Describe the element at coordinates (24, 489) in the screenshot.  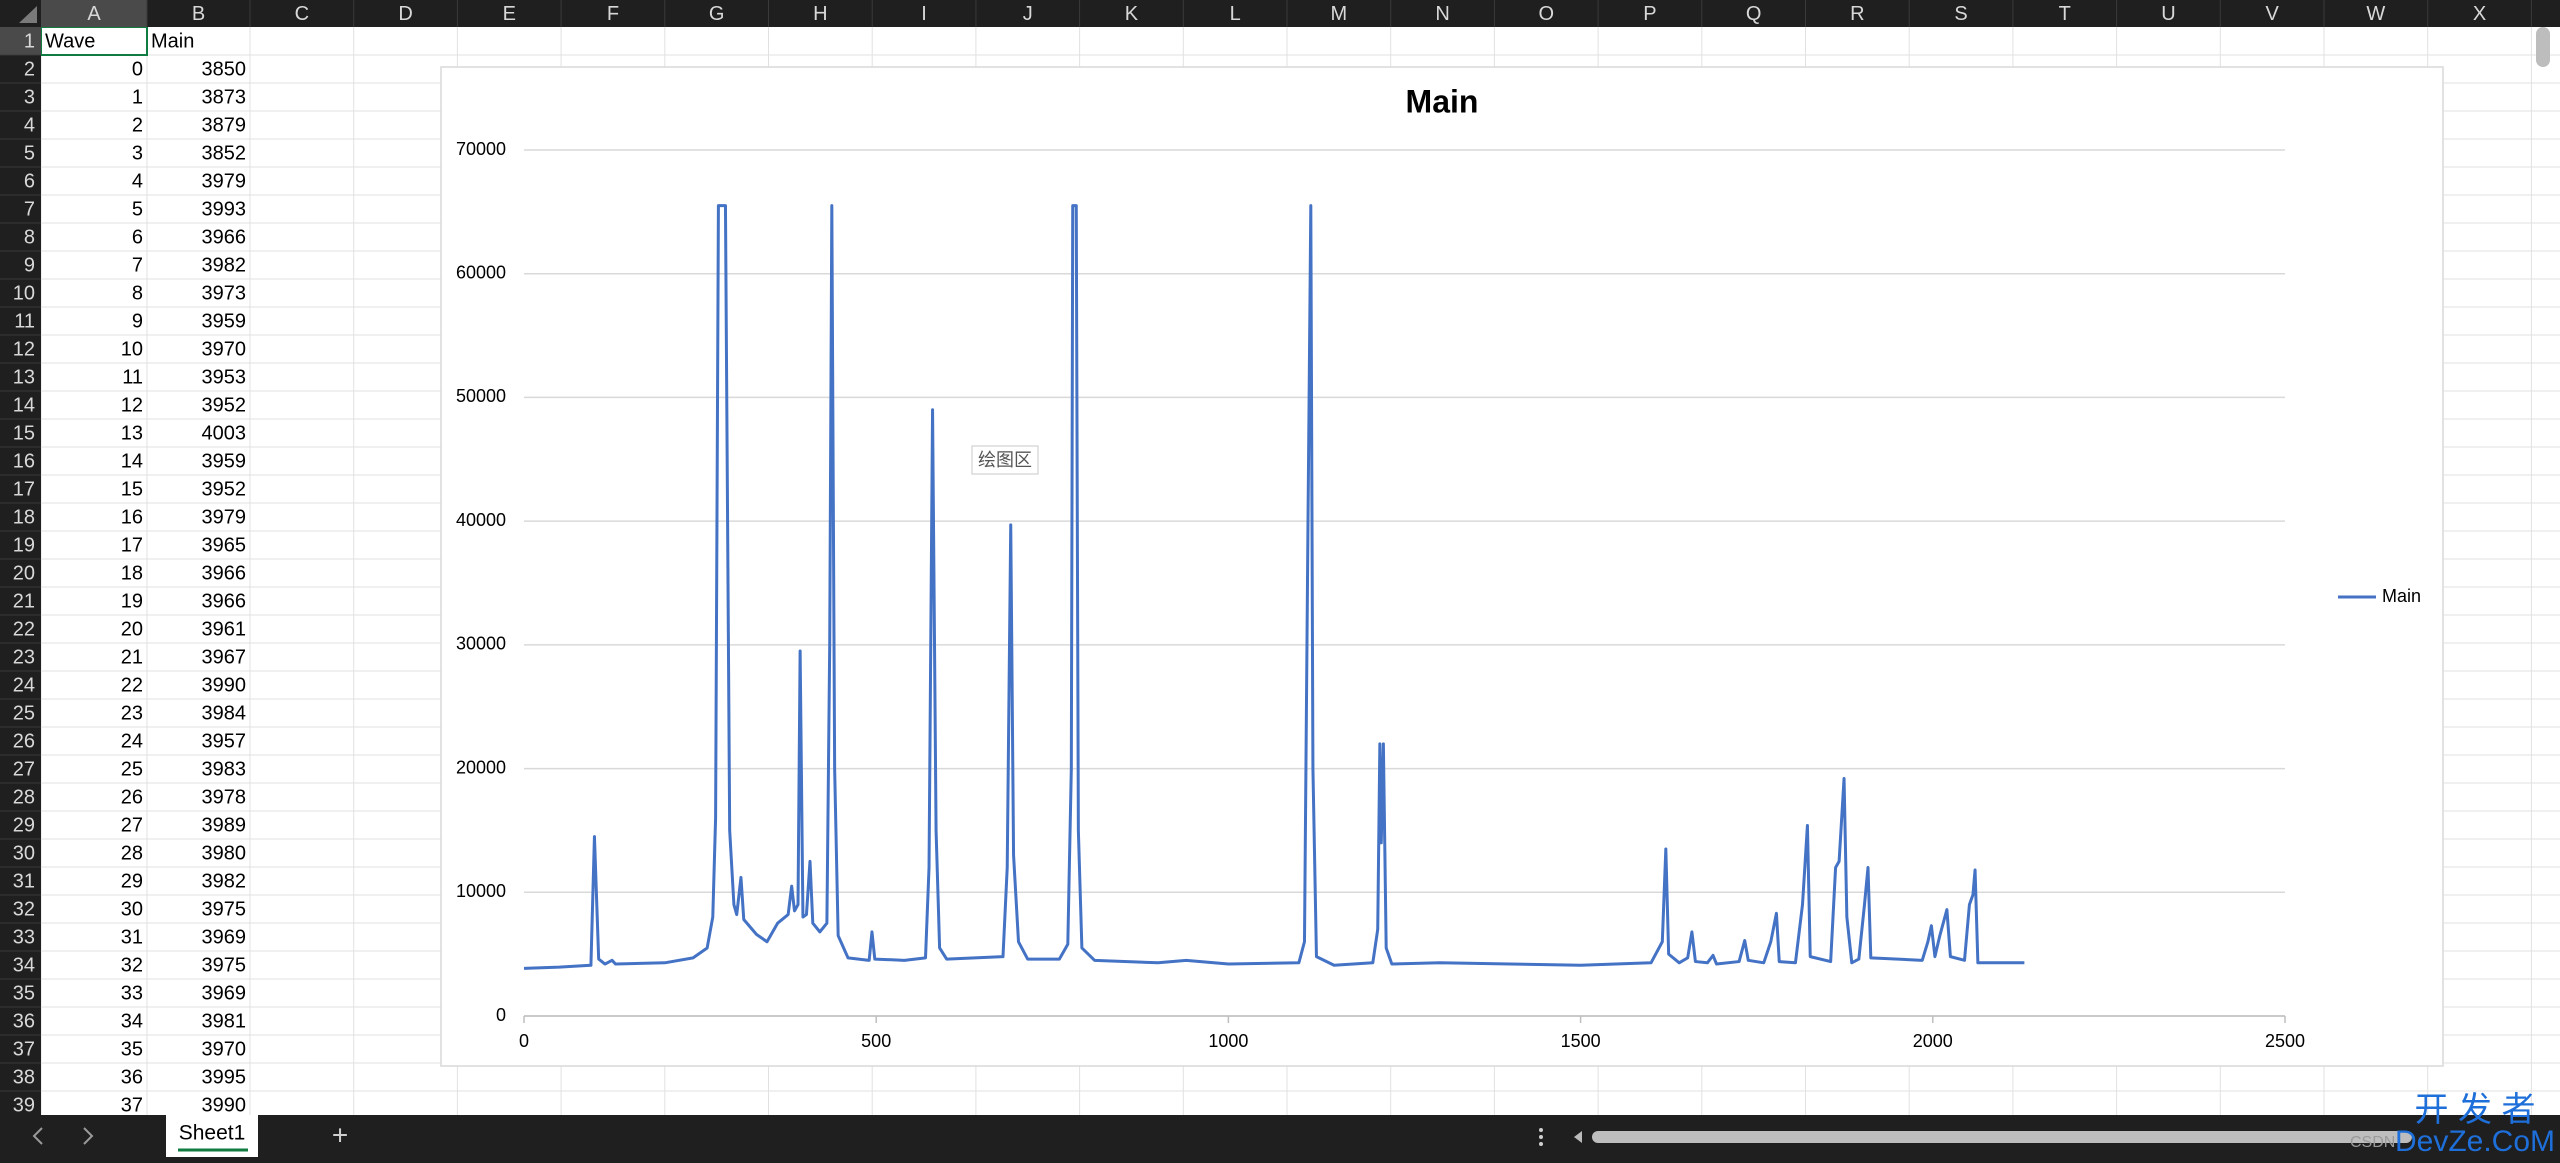
I see `row-header: 17` at that location.